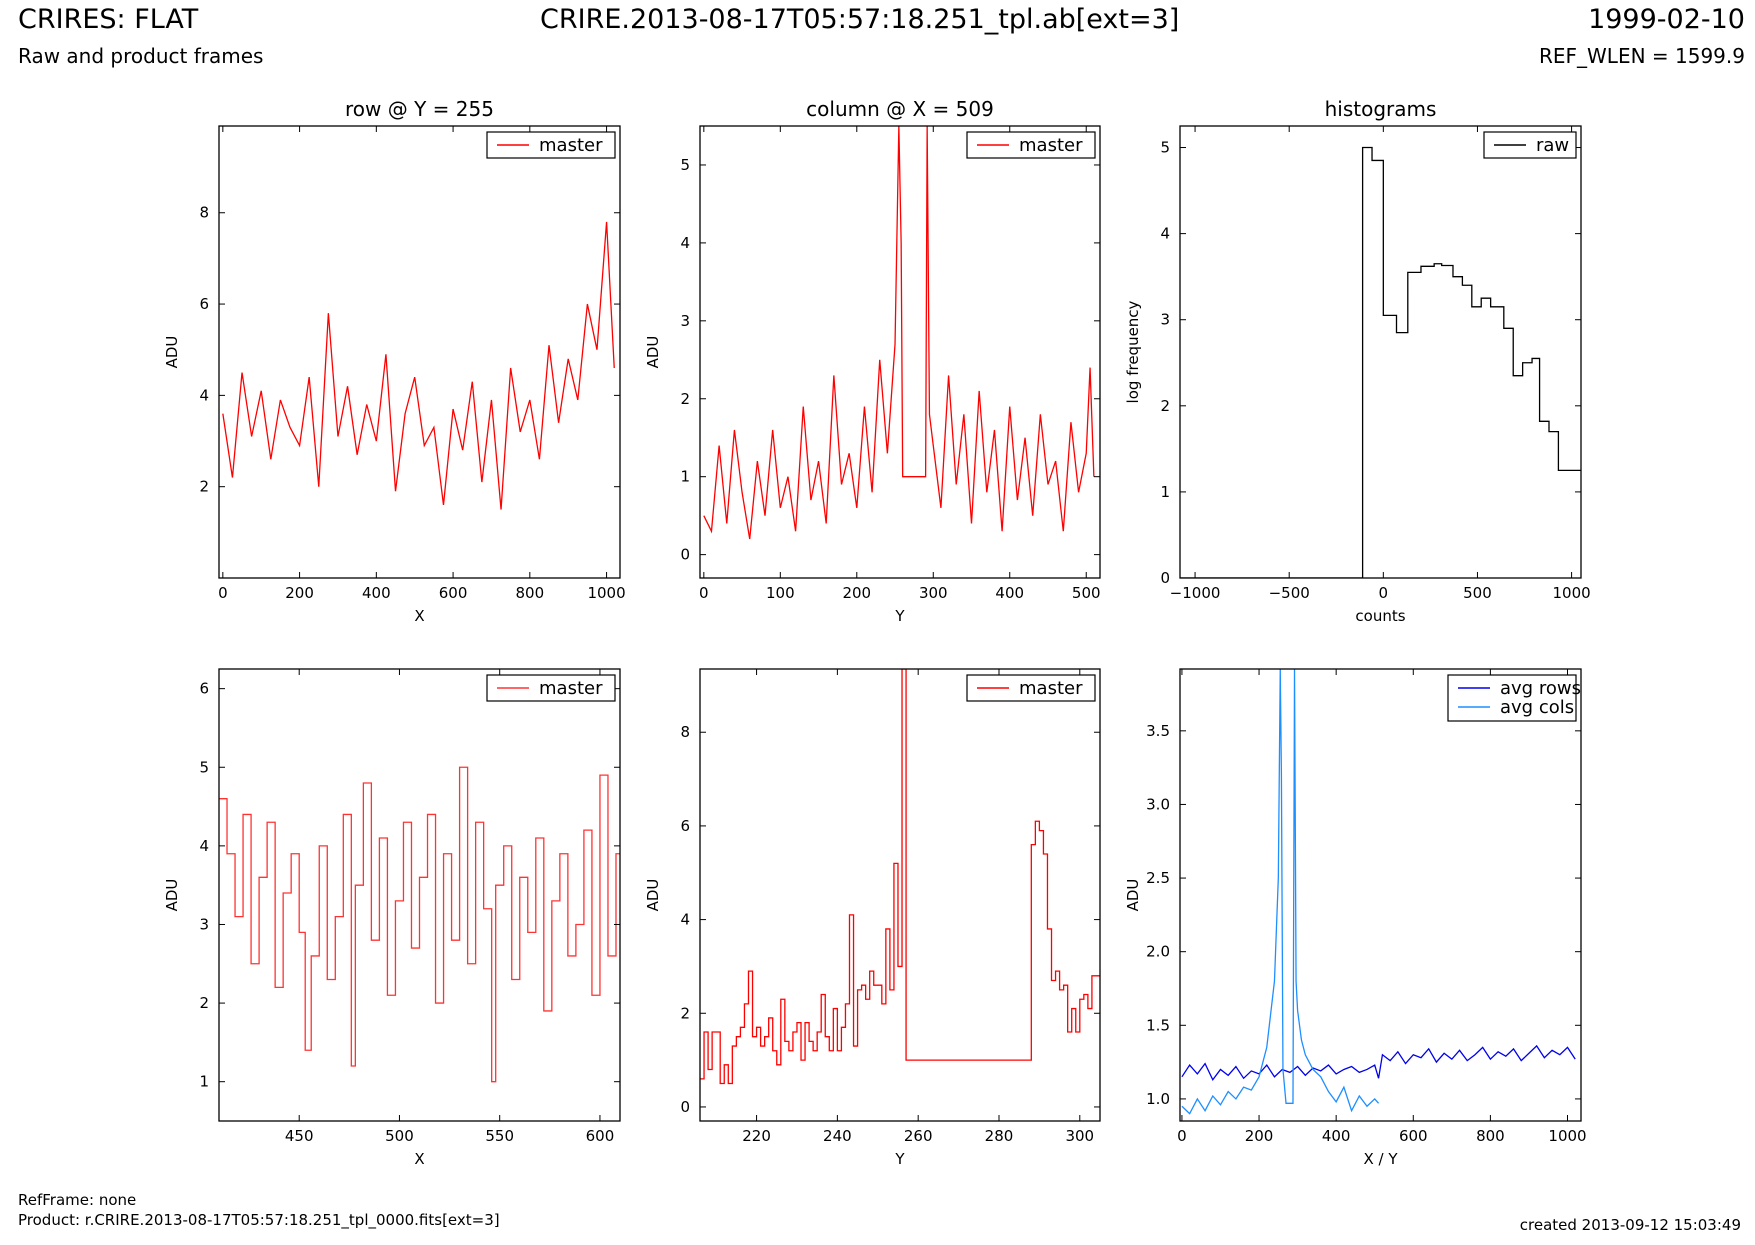 The height and width of the screenshot is (1245, 1755). I want to click on x-tick-label: 260, so click(918, 1136).